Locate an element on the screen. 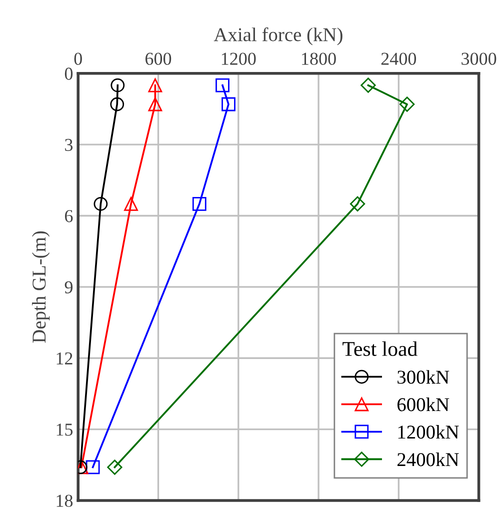  x-tick-label: 1200 is located at coordinates (239, 58).